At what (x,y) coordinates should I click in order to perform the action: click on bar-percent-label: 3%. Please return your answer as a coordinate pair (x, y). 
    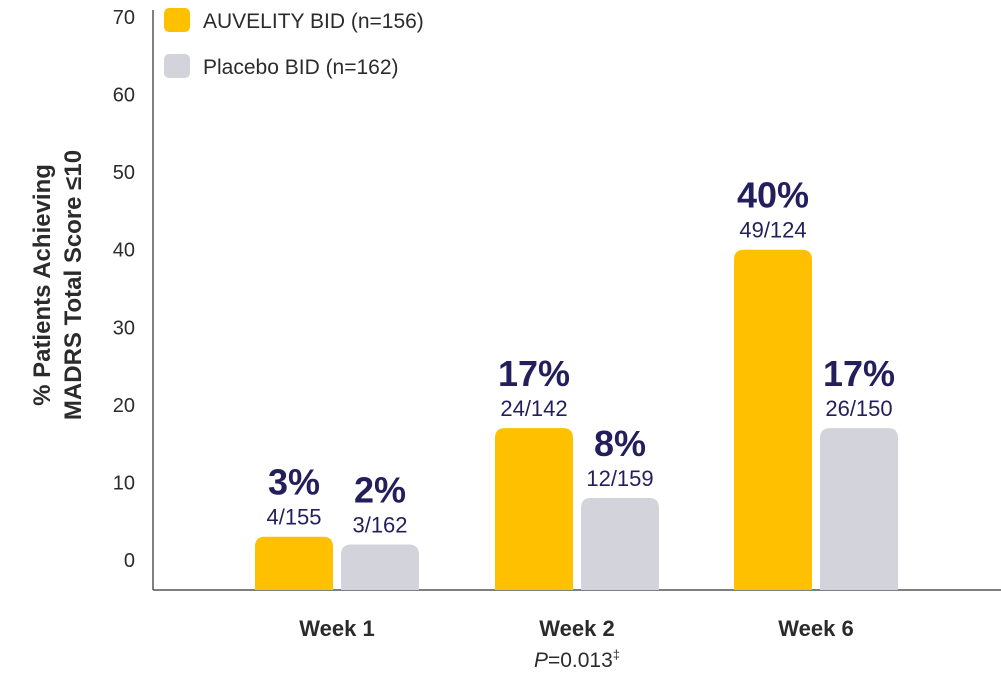
    Looking at the image, I should click on (294, 482).